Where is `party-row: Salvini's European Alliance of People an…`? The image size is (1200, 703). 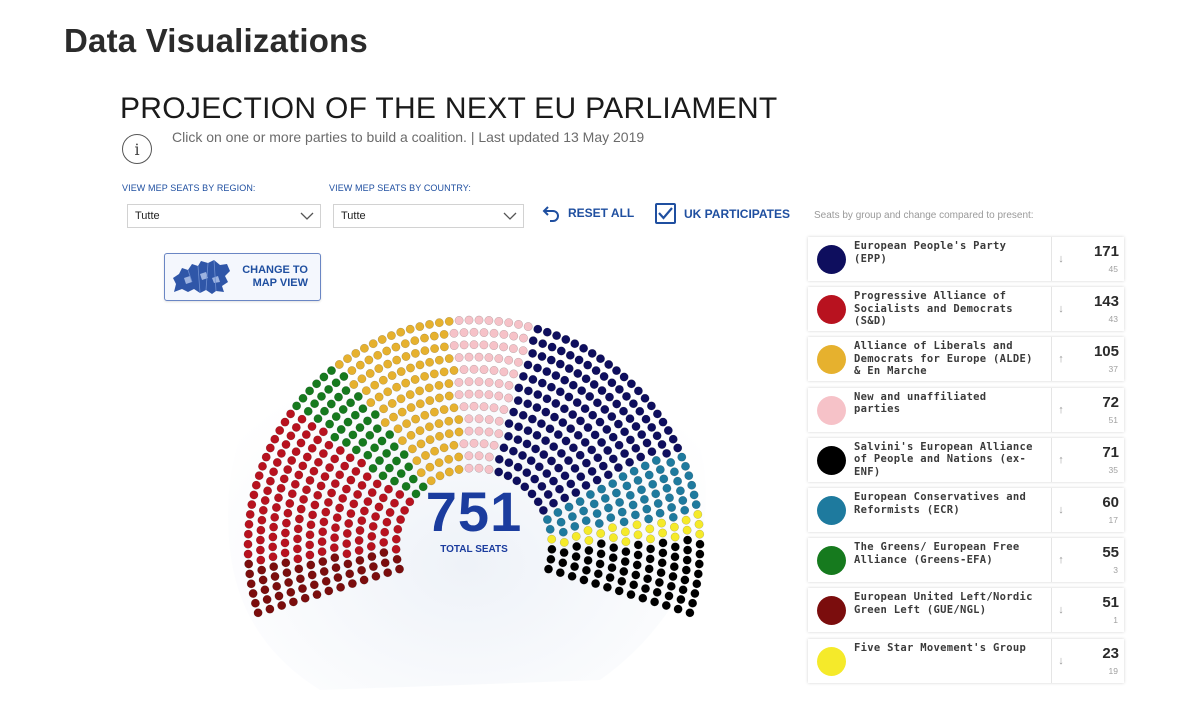
party-row: Salvini's European Alliance of People an… is located at coordinates (966, 459).